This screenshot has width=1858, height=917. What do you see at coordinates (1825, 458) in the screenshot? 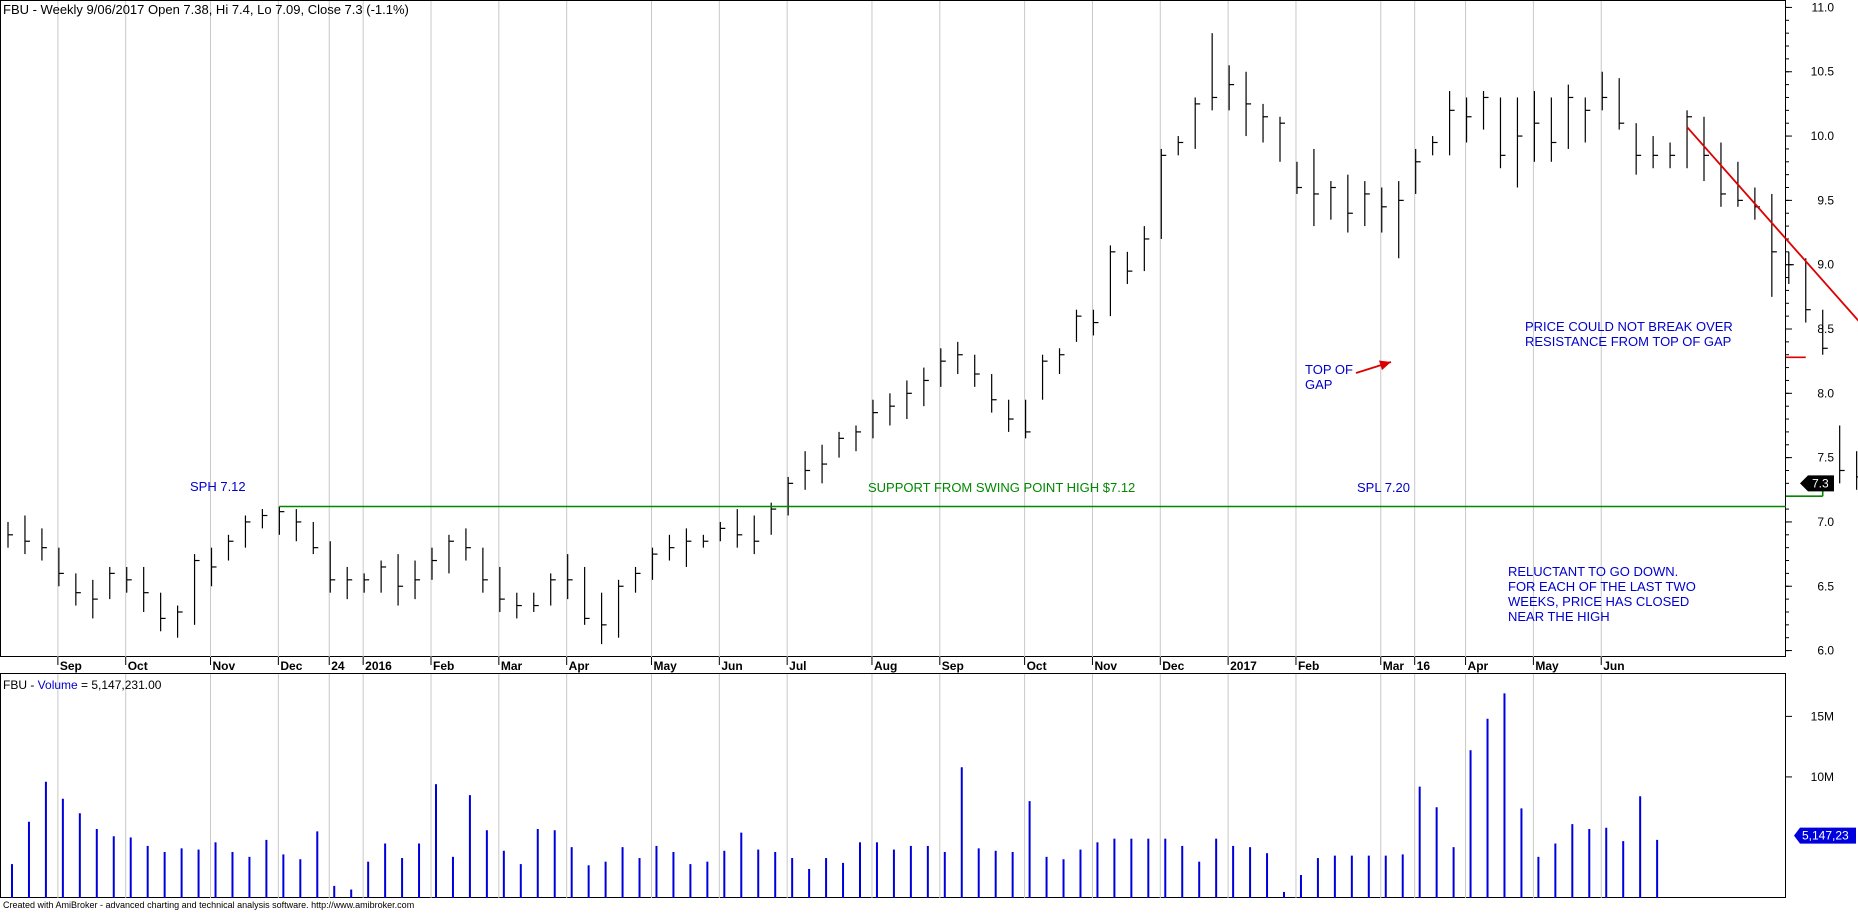
I see `price-axis-label: 7.5` at bounding box center [1825, 458].